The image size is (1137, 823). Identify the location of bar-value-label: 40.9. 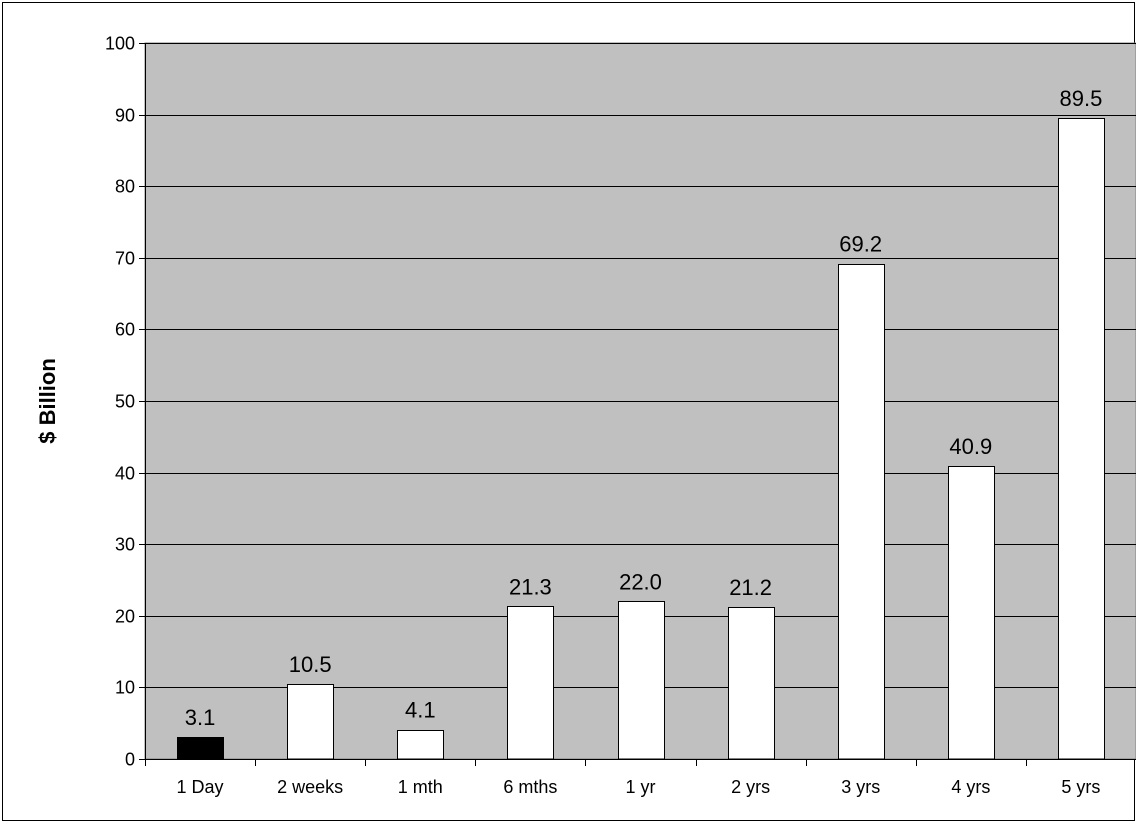
(970, 446).